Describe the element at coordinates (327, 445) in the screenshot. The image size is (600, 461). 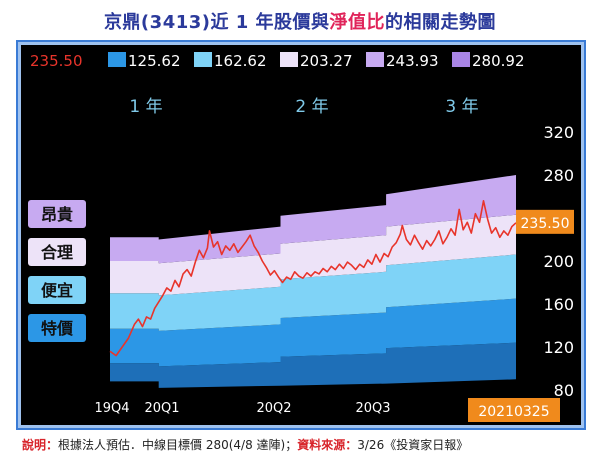
I see `note-label-2: 資料來源：` at that location.